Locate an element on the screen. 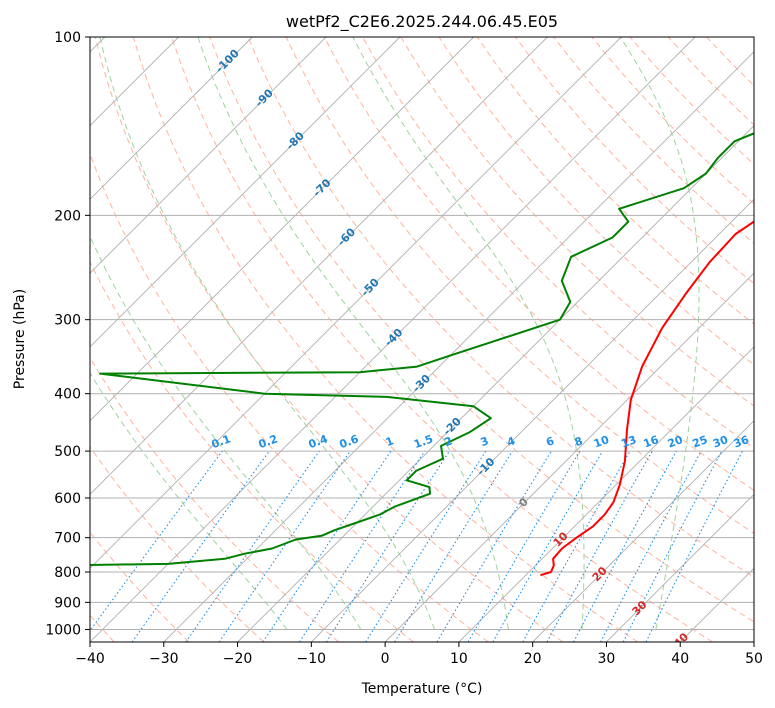 This screenshot has height=708, width=775. mixing-ratio-label: 0.2 is located at coordinates (268, 441).